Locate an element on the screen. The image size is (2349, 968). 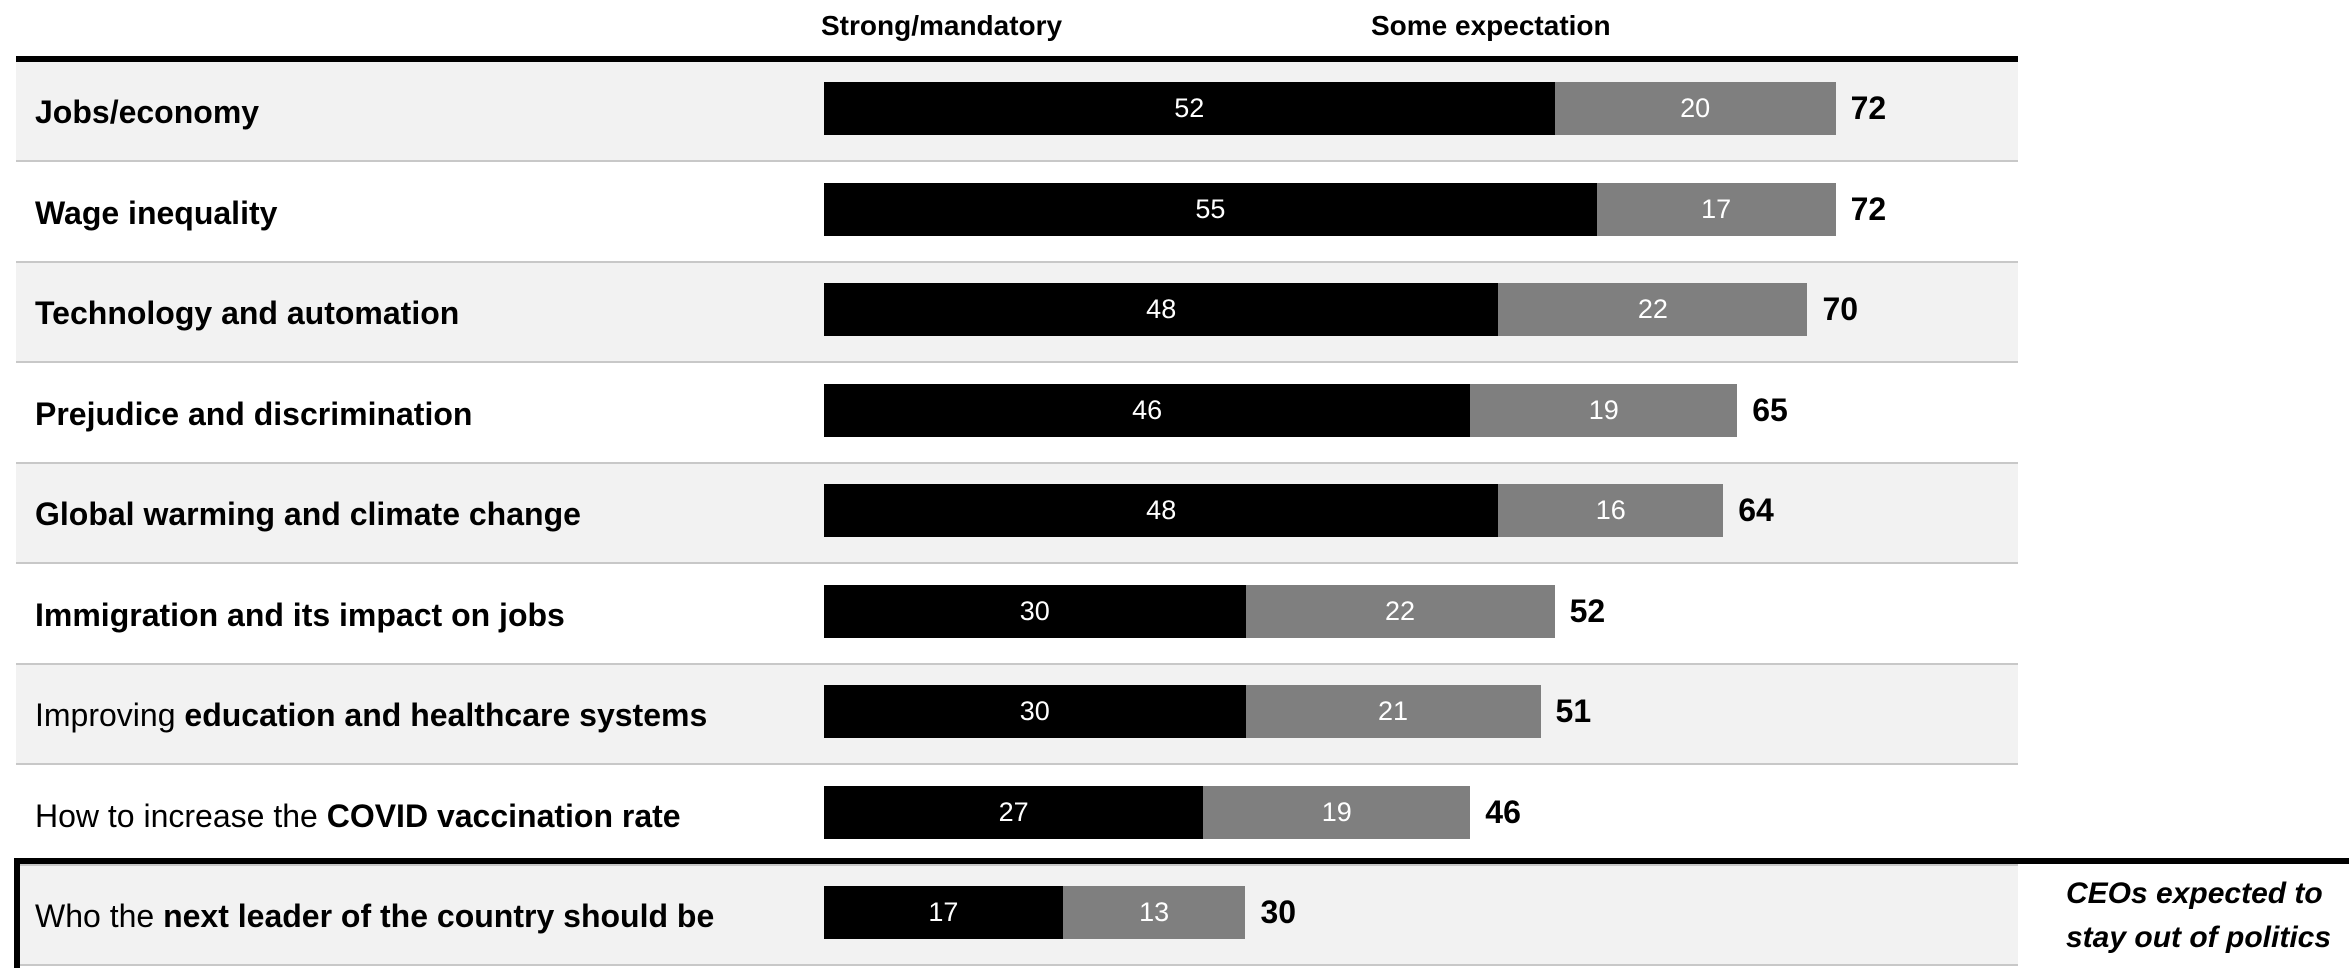
category-label-bold: Jobs/economy is located at coordinates (147, 112).